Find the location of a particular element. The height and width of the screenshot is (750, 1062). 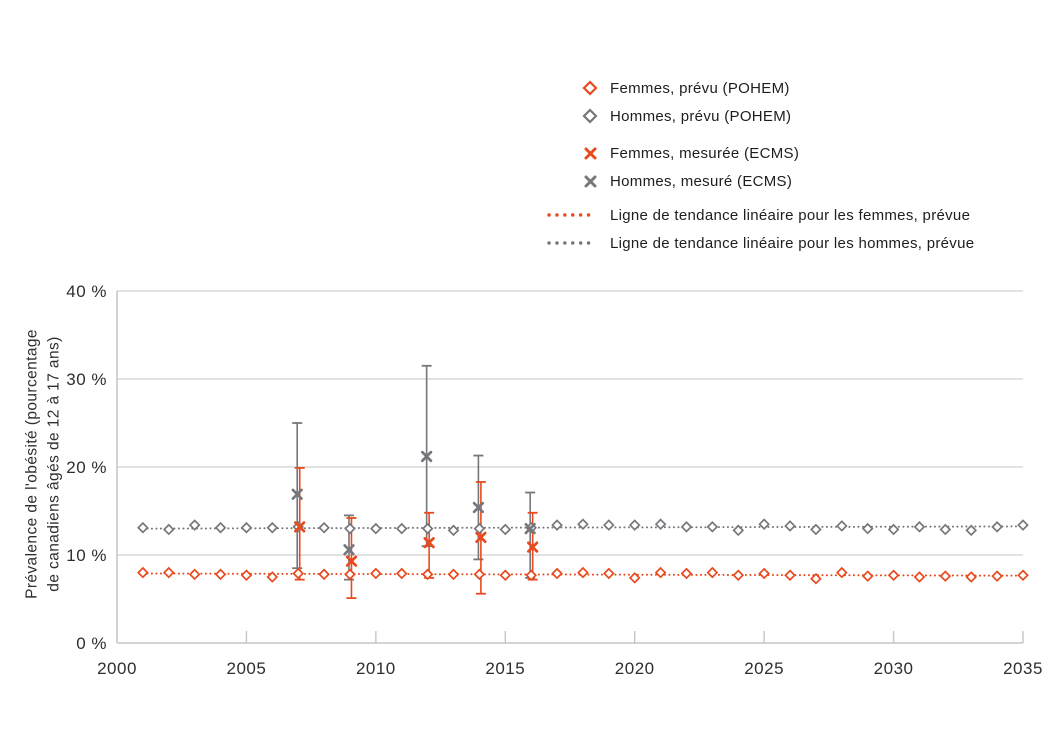

x-tick-label: 2010 is located at coordinates (376, 668).